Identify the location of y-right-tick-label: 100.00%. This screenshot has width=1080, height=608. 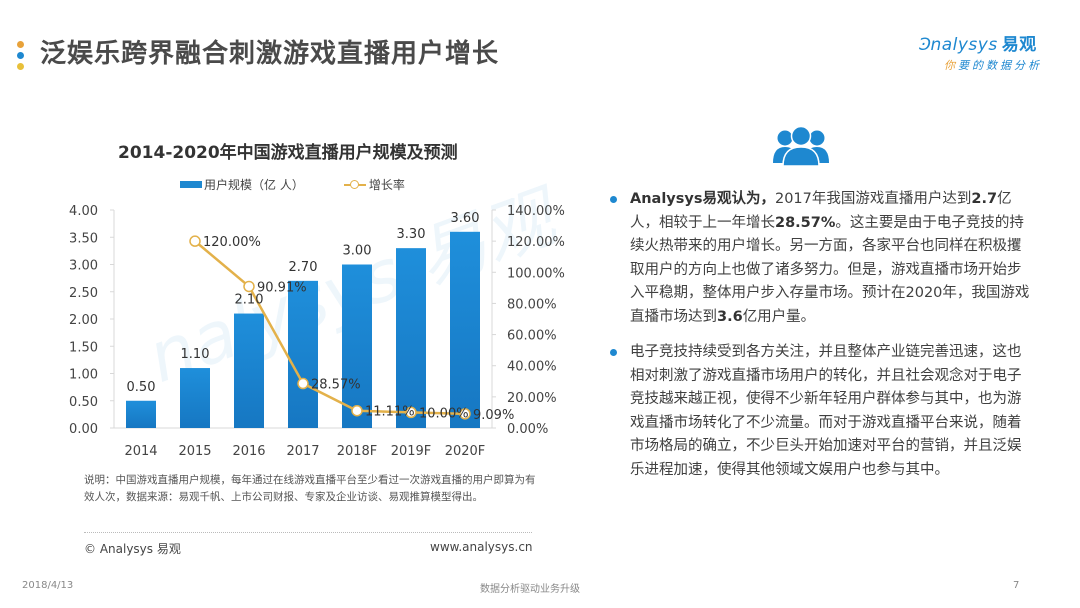
(536, 273).